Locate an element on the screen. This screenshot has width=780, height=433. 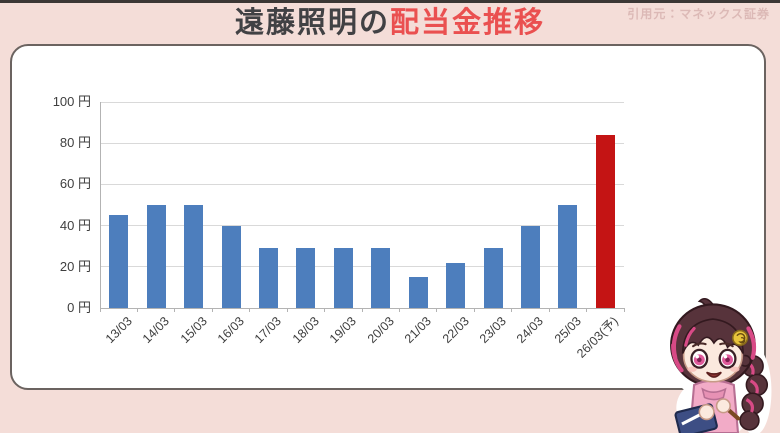
mascot-face is located at coordinates (713, 350).